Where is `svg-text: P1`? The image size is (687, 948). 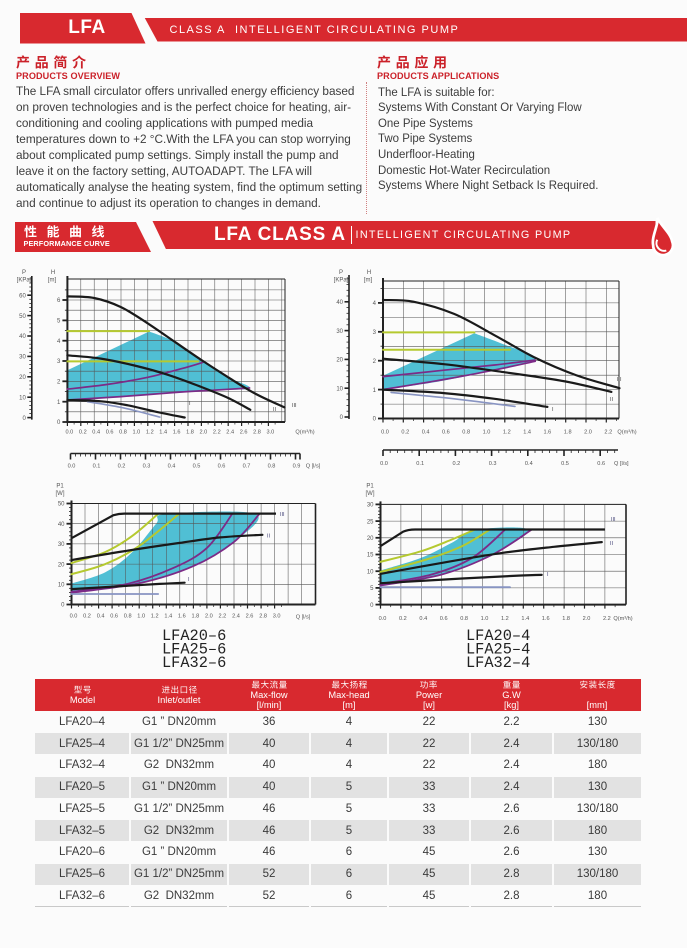
svg-text: P1 is located at coordinates (60, 487).